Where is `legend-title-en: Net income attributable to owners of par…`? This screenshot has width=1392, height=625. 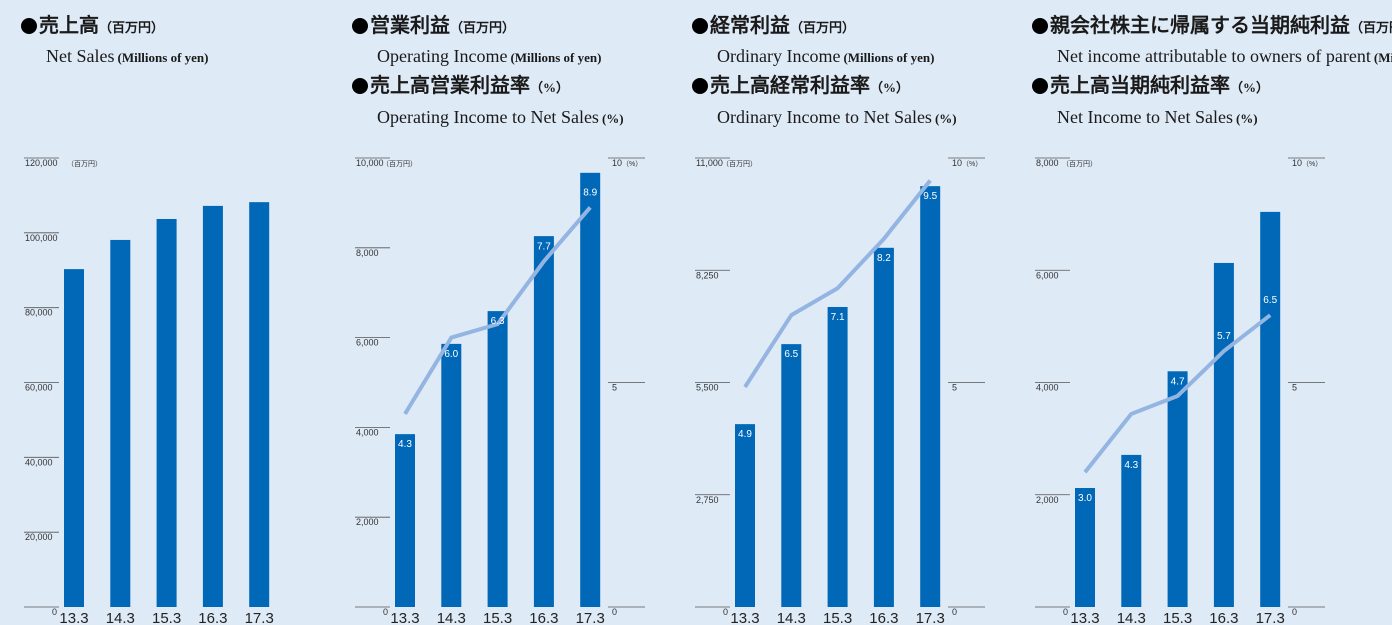
legend-title-en: Net income attributable to owners of par… is located at coordinates (1224, 56).